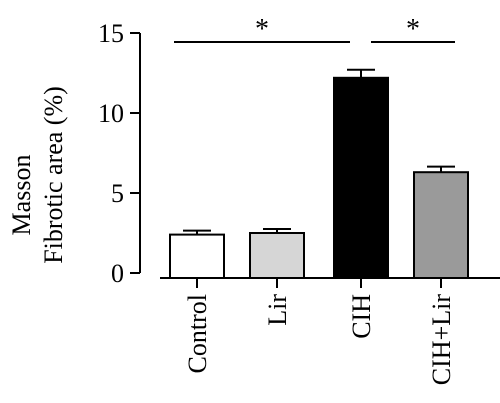 The image size is (500, 403). What do you see at coordinates (111, 113) in the screenshot?
I see `y-tick-label-10: 10` at bounding box center [111, 113].